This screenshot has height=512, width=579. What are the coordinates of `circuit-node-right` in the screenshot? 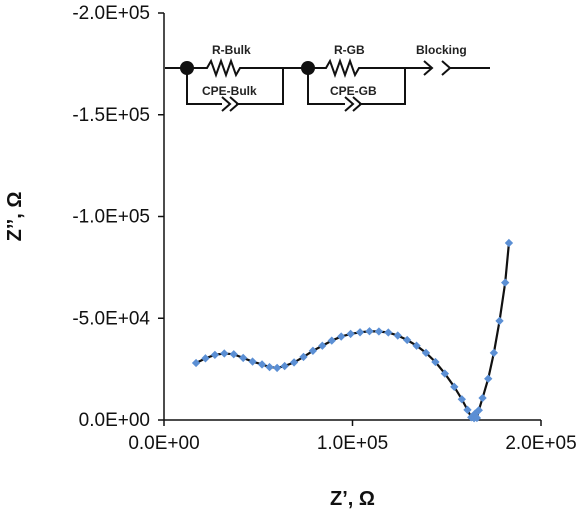 It's located at (308, 68).